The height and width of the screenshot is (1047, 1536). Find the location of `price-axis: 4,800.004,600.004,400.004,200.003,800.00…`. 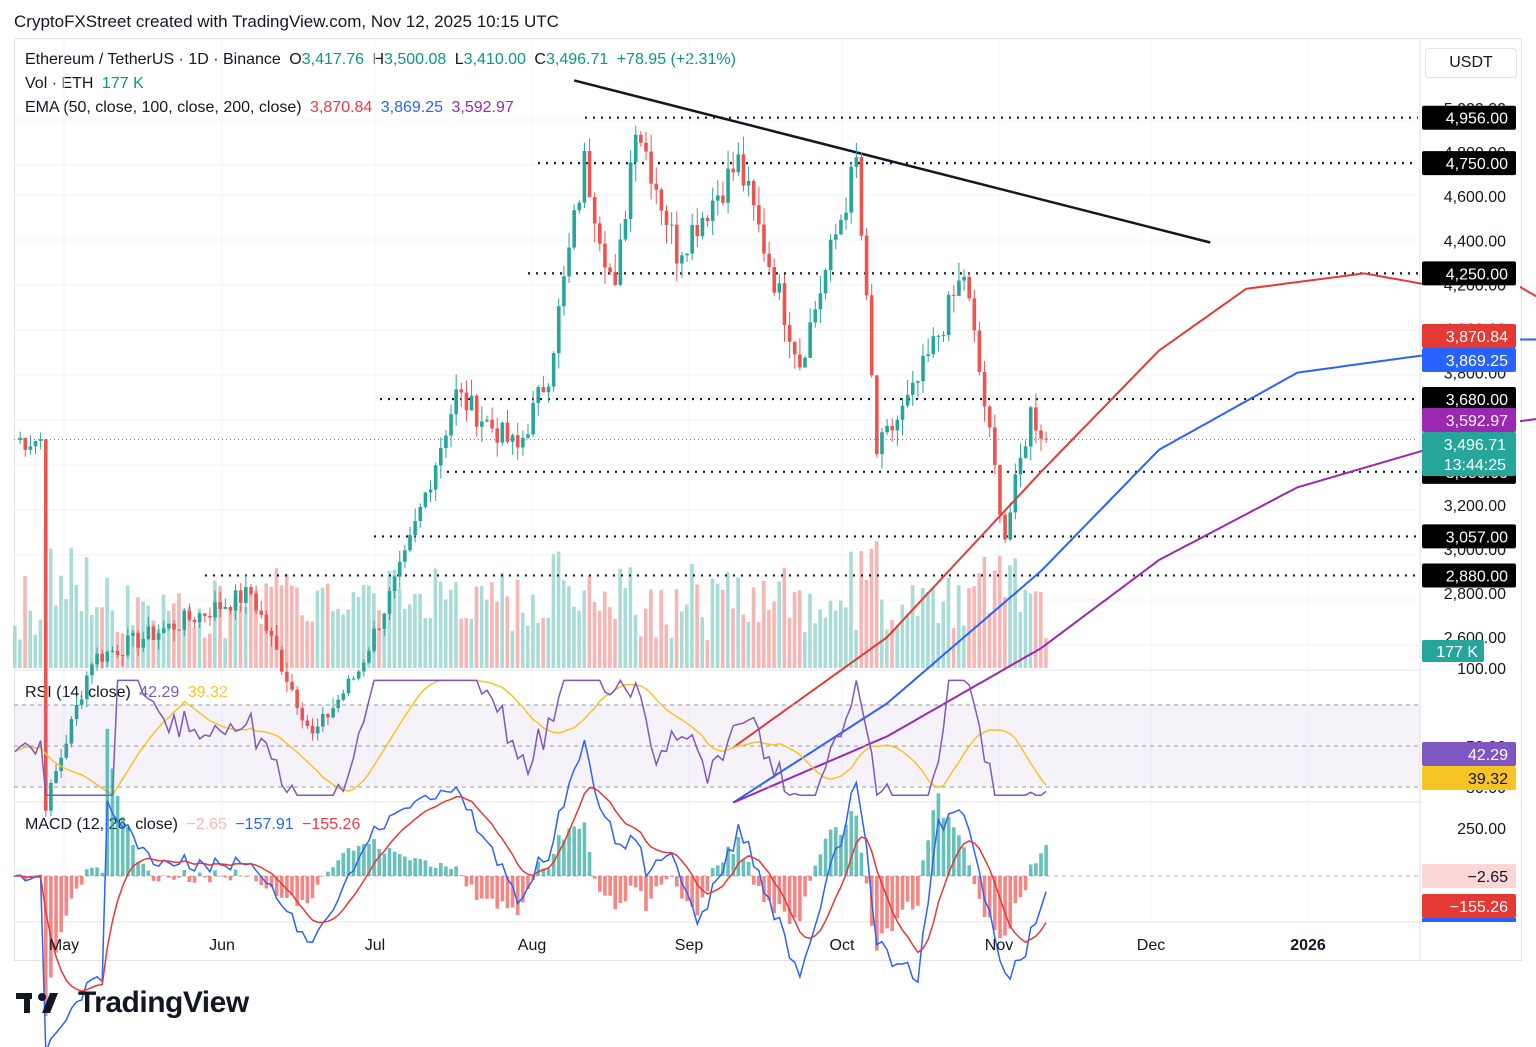

price-axis: 4,800.004,600.004,400.004,200.003,800.00… is located at coordinates (1471, 500).